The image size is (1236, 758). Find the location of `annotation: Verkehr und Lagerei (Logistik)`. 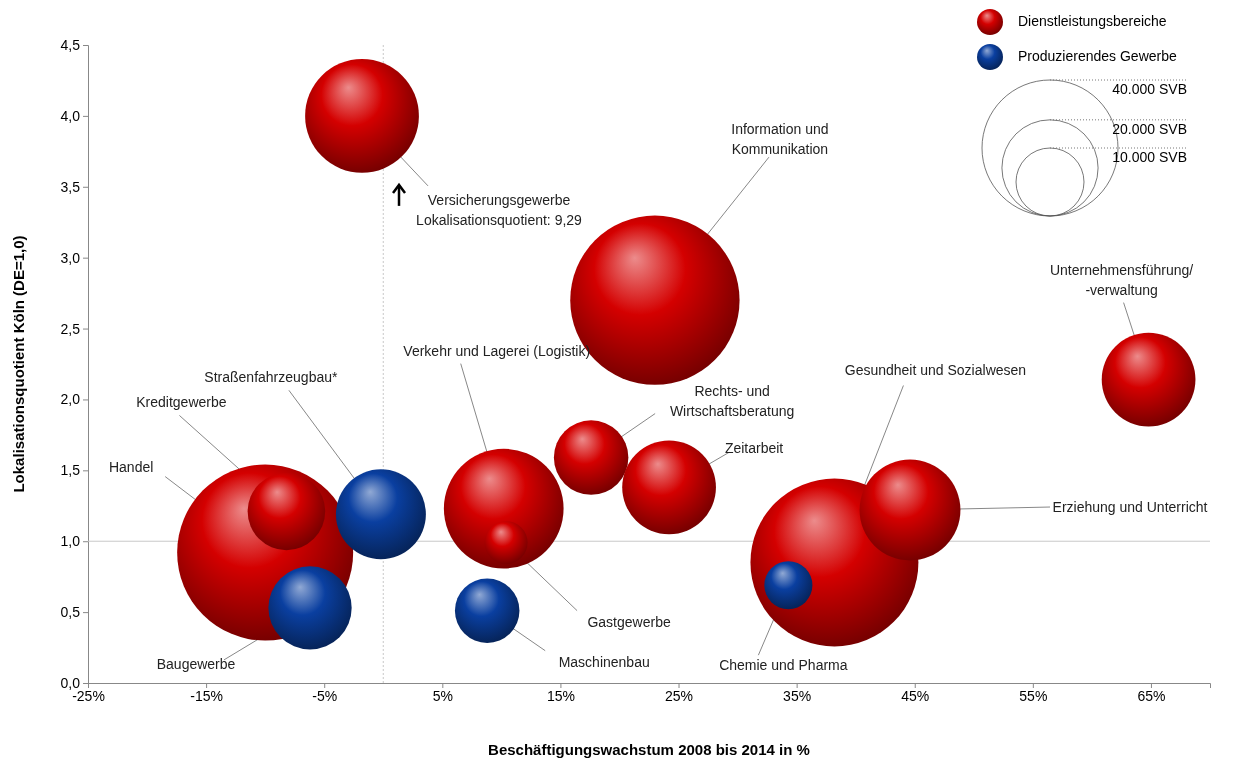

annotation: Verkehr und Lagerei (Logistik) is located at coordinates (497, 351).